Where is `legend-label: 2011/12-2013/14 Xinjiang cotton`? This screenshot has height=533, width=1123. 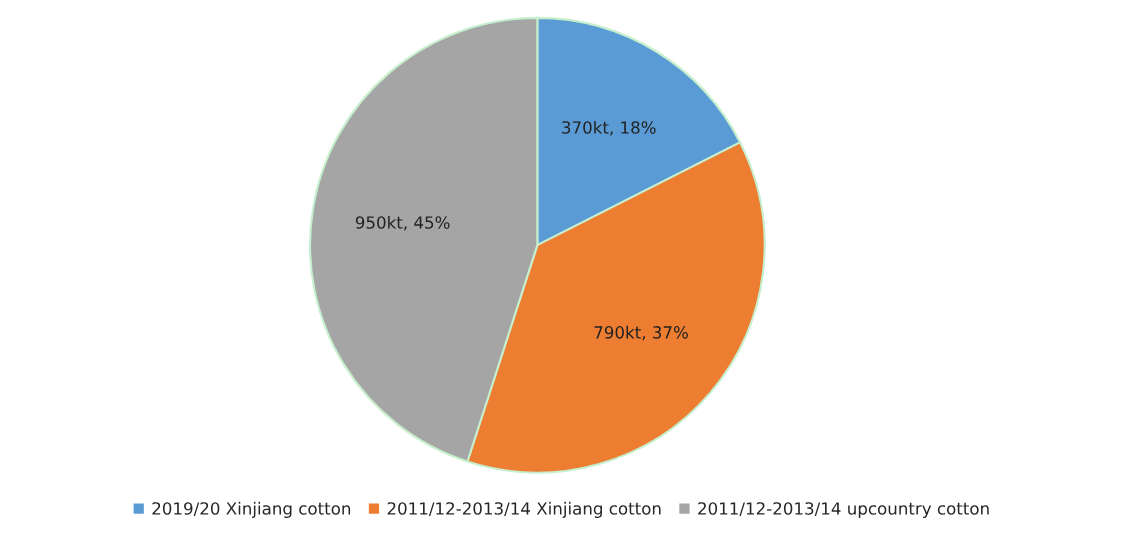 legend-label: 2011/12-2013/14 Xinjiang cotton is located at coordinates (524, 509).